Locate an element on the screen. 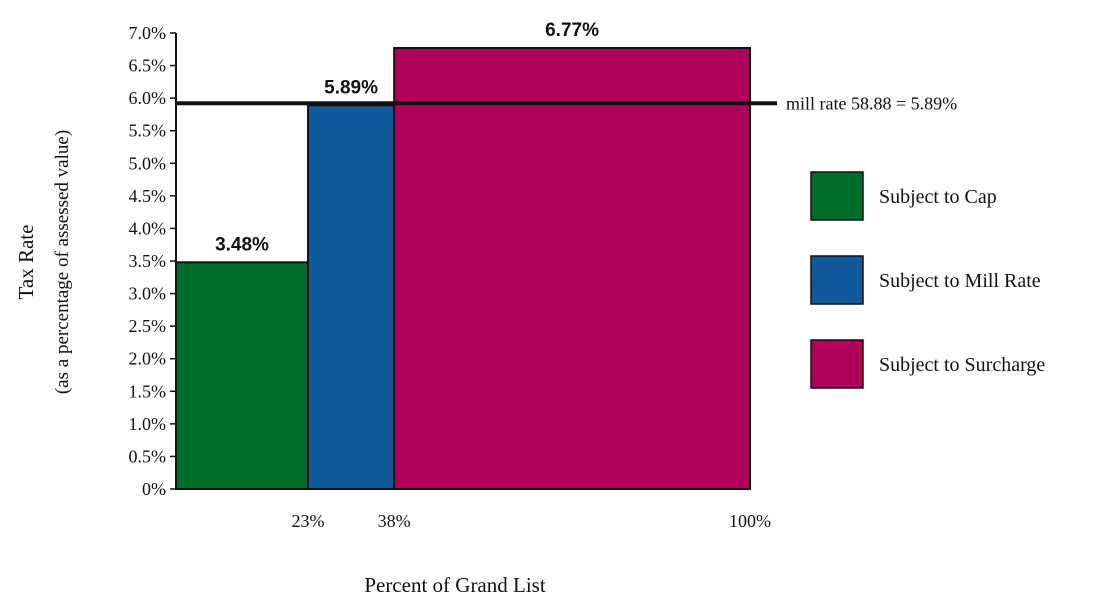 The image size is (1109, 602). x-tick-label: 38% is located at coordinates (394, 521).